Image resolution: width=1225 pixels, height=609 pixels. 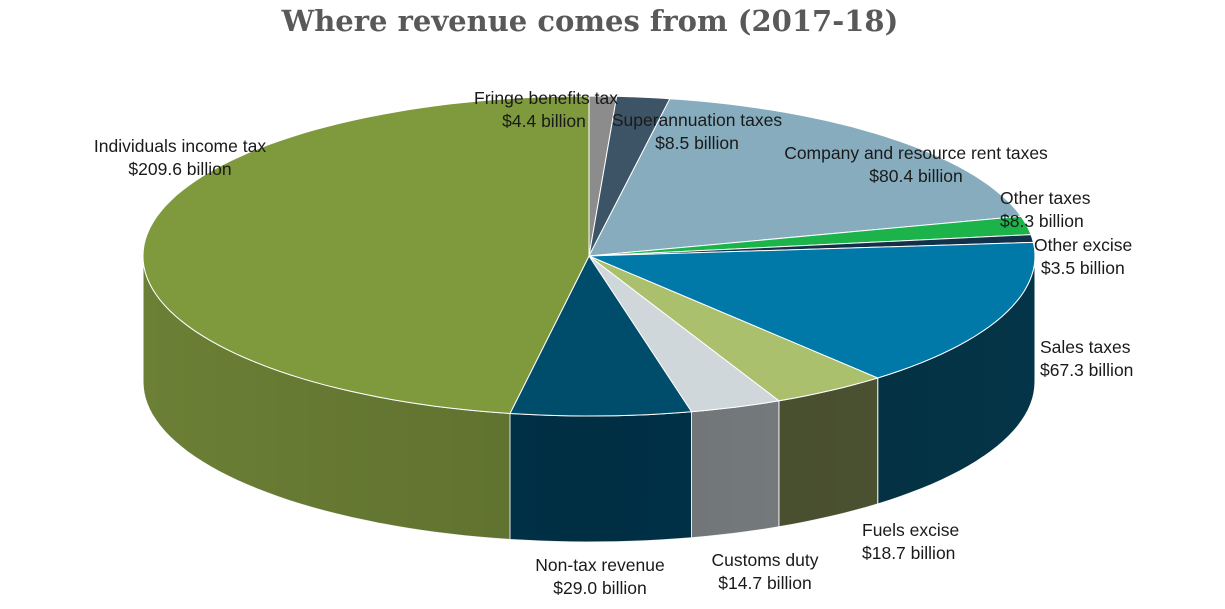 I want to click on slice-value-other-taxes: $8.3 billion, so click(x=1042, y=221).